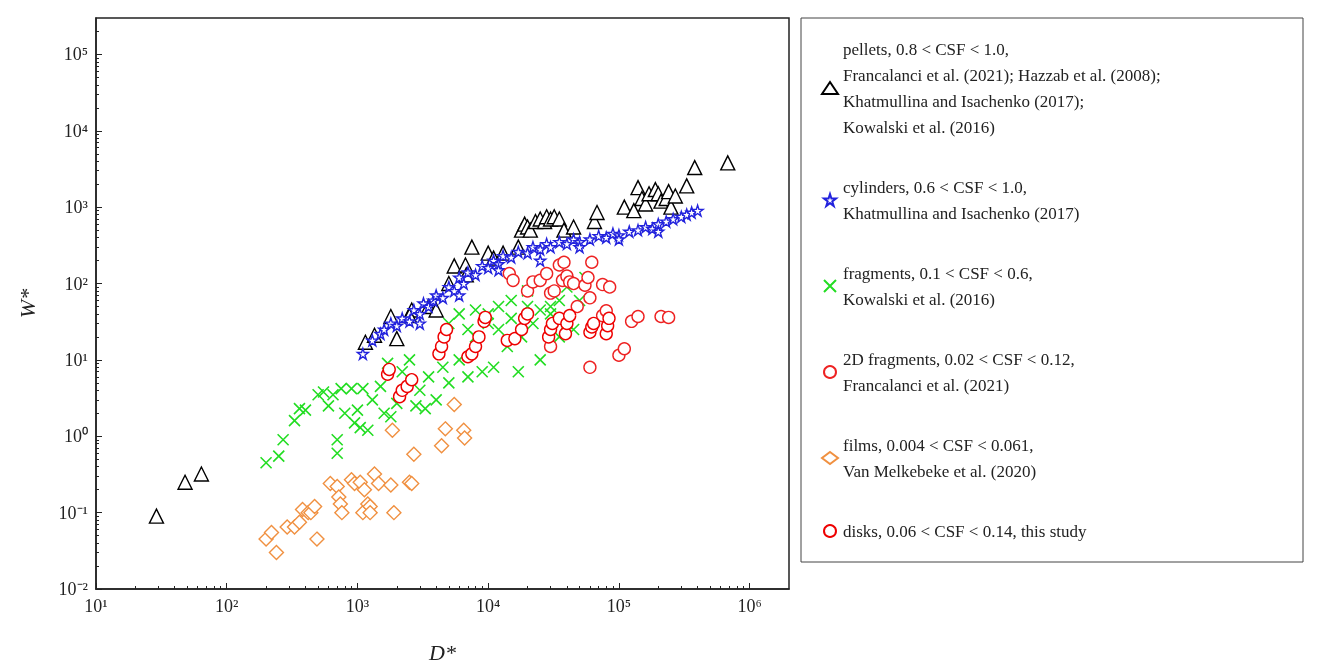 Image resolution: width=1327 pixels, height=671 pixels. I want to click on legend-label: disks, 0.06 < CSF < 0.14, this study, so click(965, 531).